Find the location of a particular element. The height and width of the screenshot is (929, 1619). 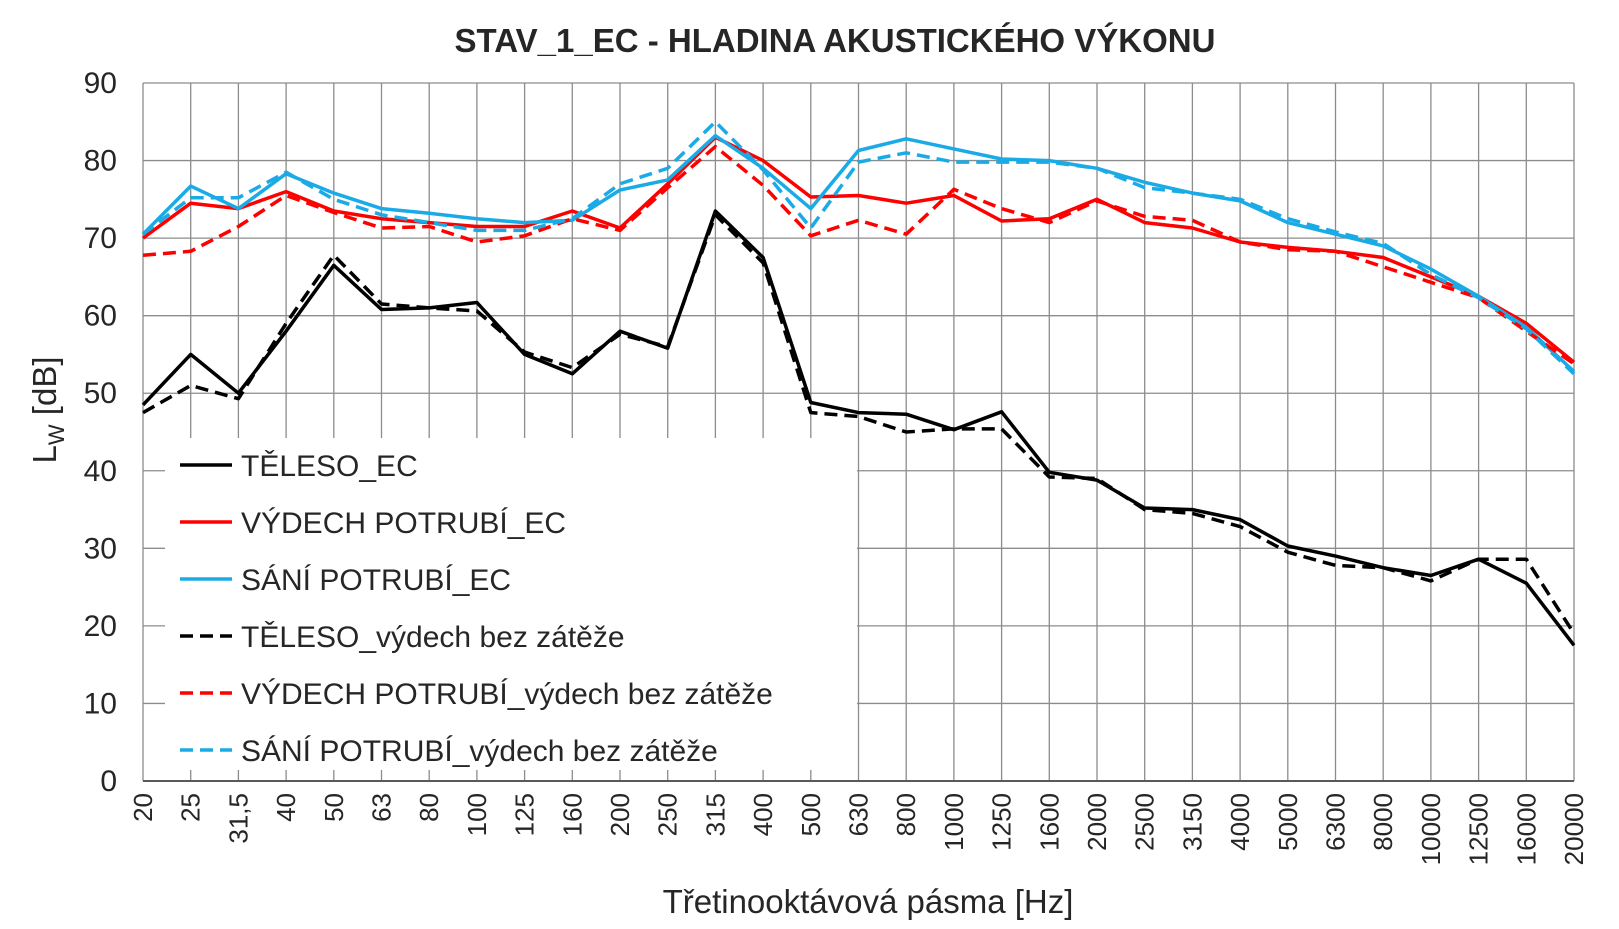

x-tick-label: 1000 is located at coordinates (954, 822).